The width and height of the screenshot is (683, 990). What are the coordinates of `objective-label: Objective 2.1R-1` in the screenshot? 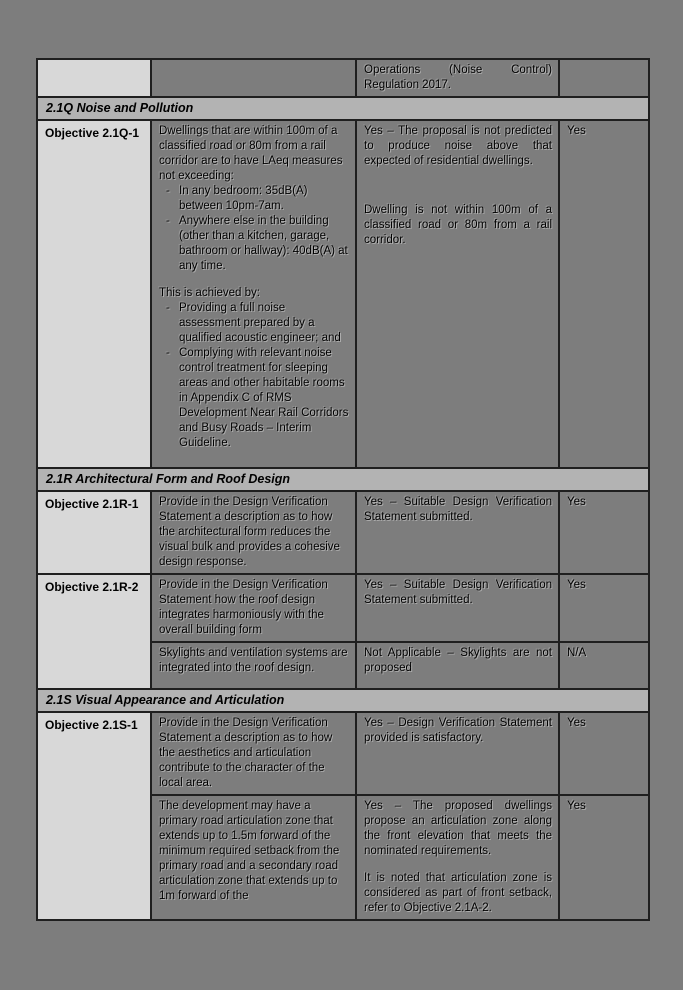 It's located at (92, 504).